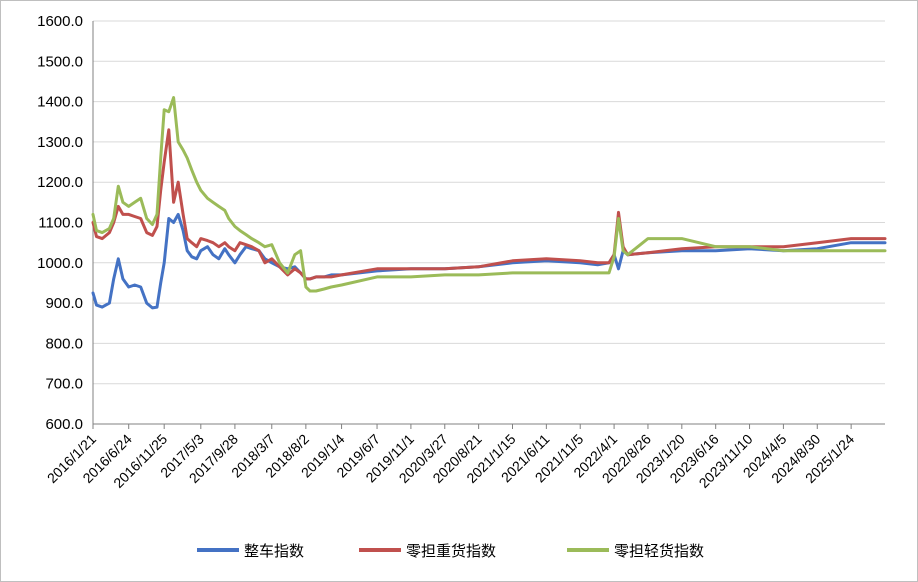 Image resolution: width=918 pixels, height=582 pixels. I want to click on legend: 整车指数 零担重货指数 零担轻货指数, so click(450, 551).